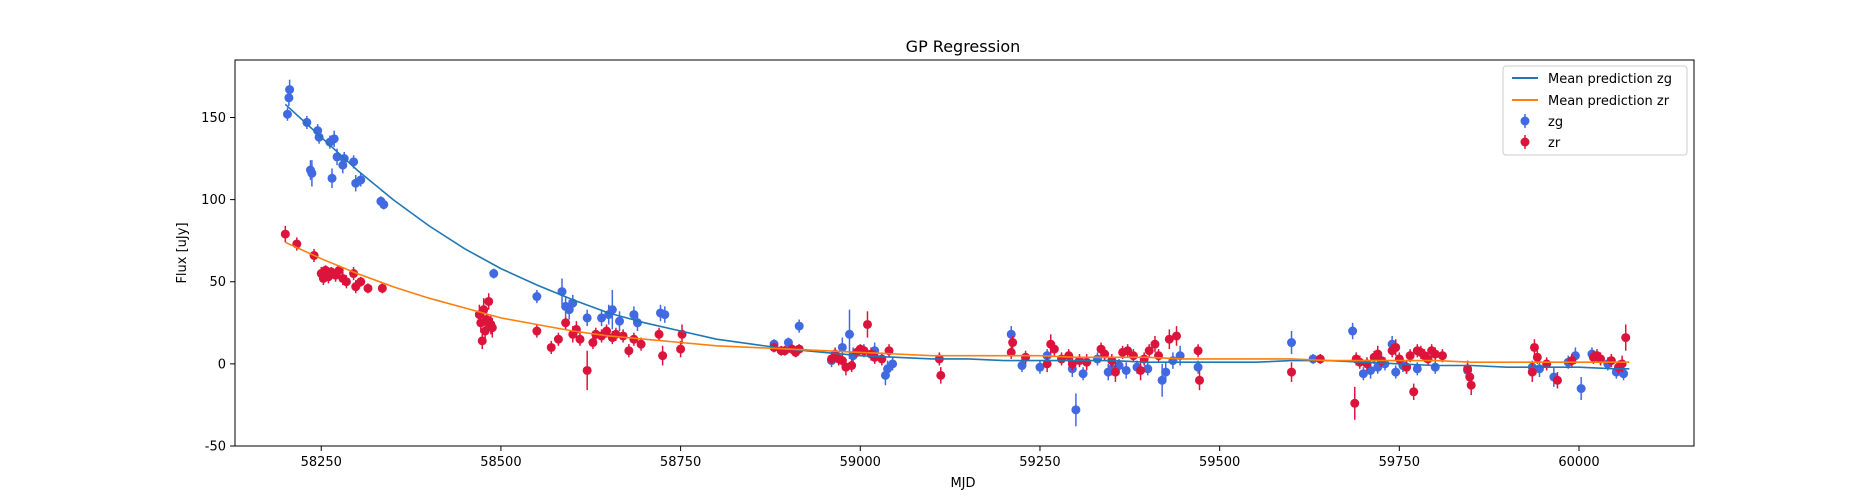 This screenshot has height=500, width=1875. Describe the element at coordinates (1525, 142) in the screenshot. I see `legend-swatch-zr-marker` at that location.